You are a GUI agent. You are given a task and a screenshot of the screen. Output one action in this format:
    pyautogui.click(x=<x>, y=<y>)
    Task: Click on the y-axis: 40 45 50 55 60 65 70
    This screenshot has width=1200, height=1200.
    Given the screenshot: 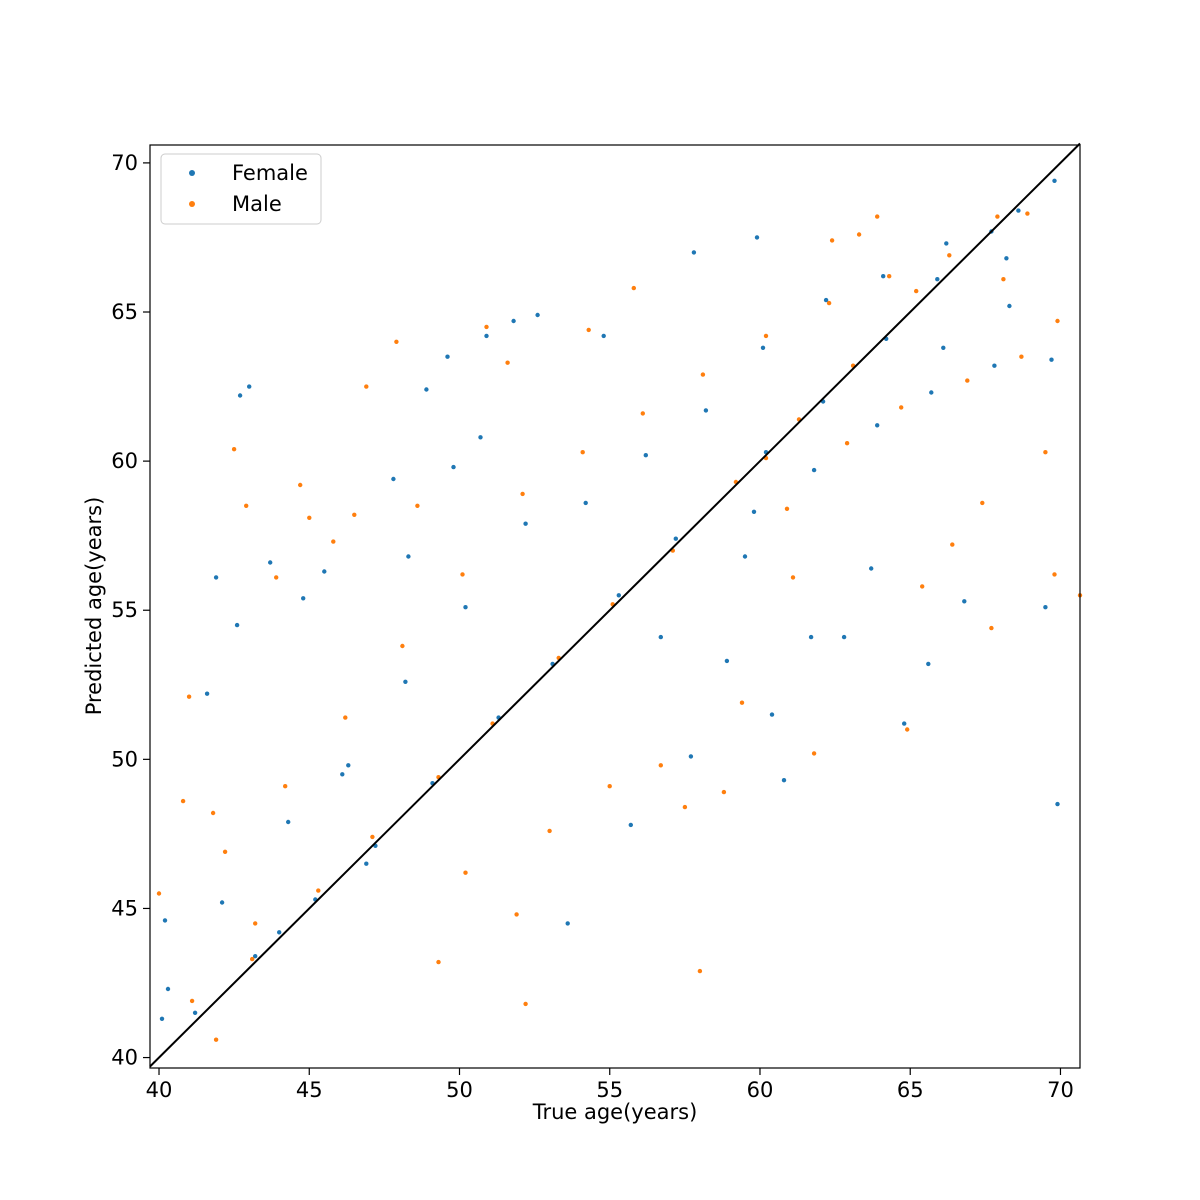 What is the action you would take?
    pyautogui.click(x=130, y=610)
    